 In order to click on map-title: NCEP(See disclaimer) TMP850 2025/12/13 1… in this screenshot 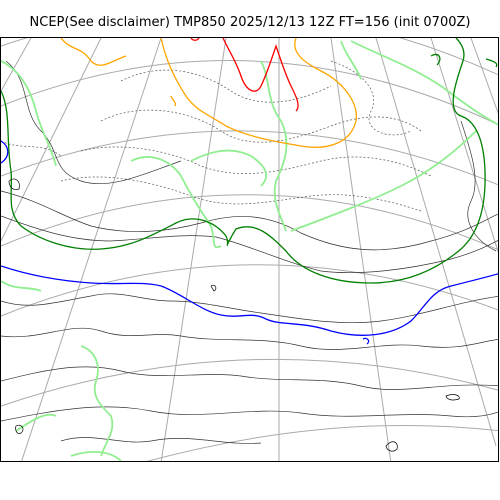, I will do `click(250, 22)`.